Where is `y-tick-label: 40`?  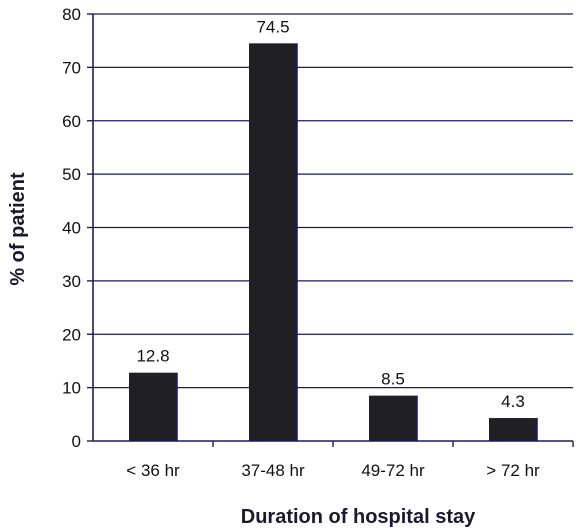
y-tick-label: 40 is located at coordinates (71, 228).